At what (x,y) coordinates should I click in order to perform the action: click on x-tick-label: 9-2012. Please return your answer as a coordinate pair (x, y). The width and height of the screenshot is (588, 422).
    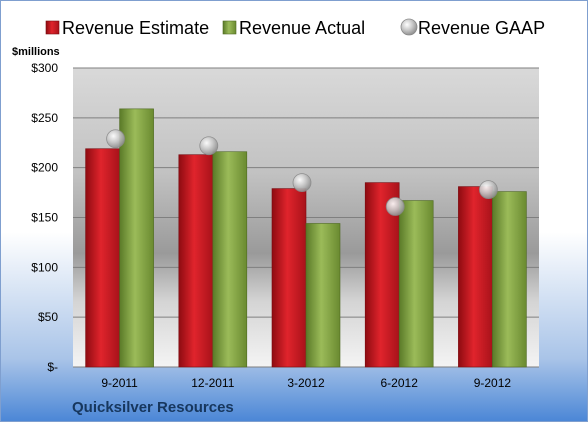
    Looking at the image, I should click on (493, 383).